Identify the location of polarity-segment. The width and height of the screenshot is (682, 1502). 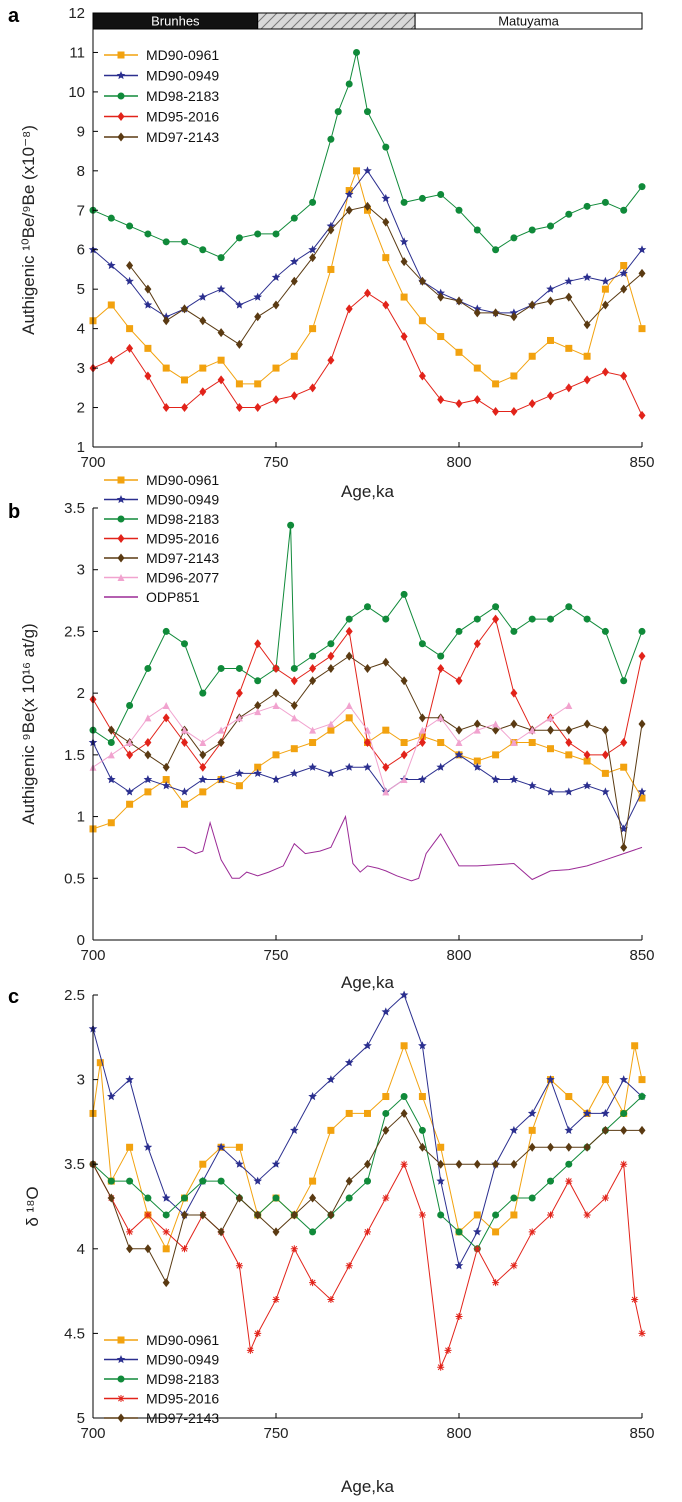
(336, 21).